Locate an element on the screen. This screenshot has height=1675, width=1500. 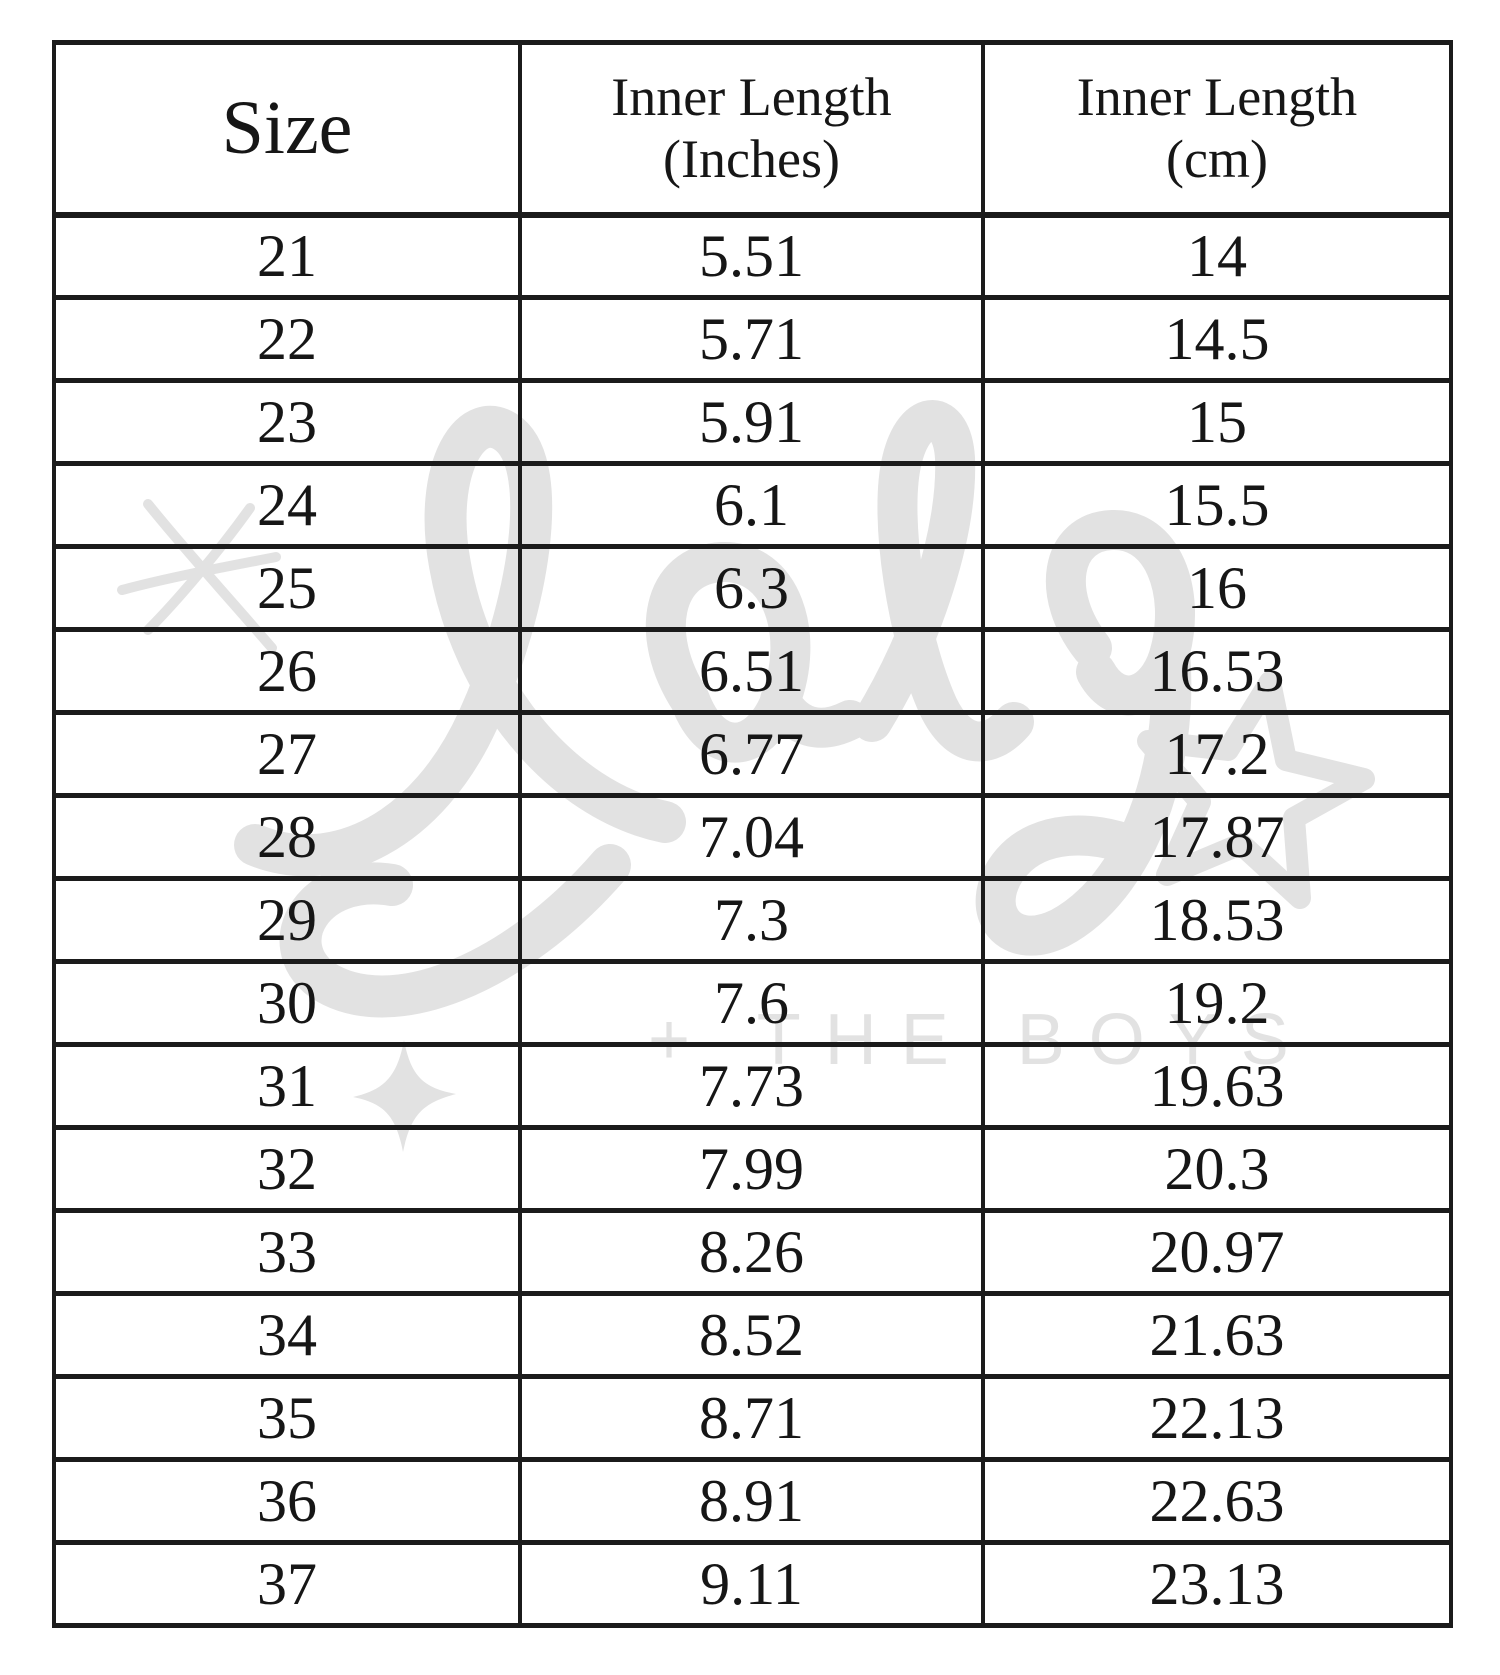
cell-cm-34: 21.63 is located at coordinates (1217, 1335).